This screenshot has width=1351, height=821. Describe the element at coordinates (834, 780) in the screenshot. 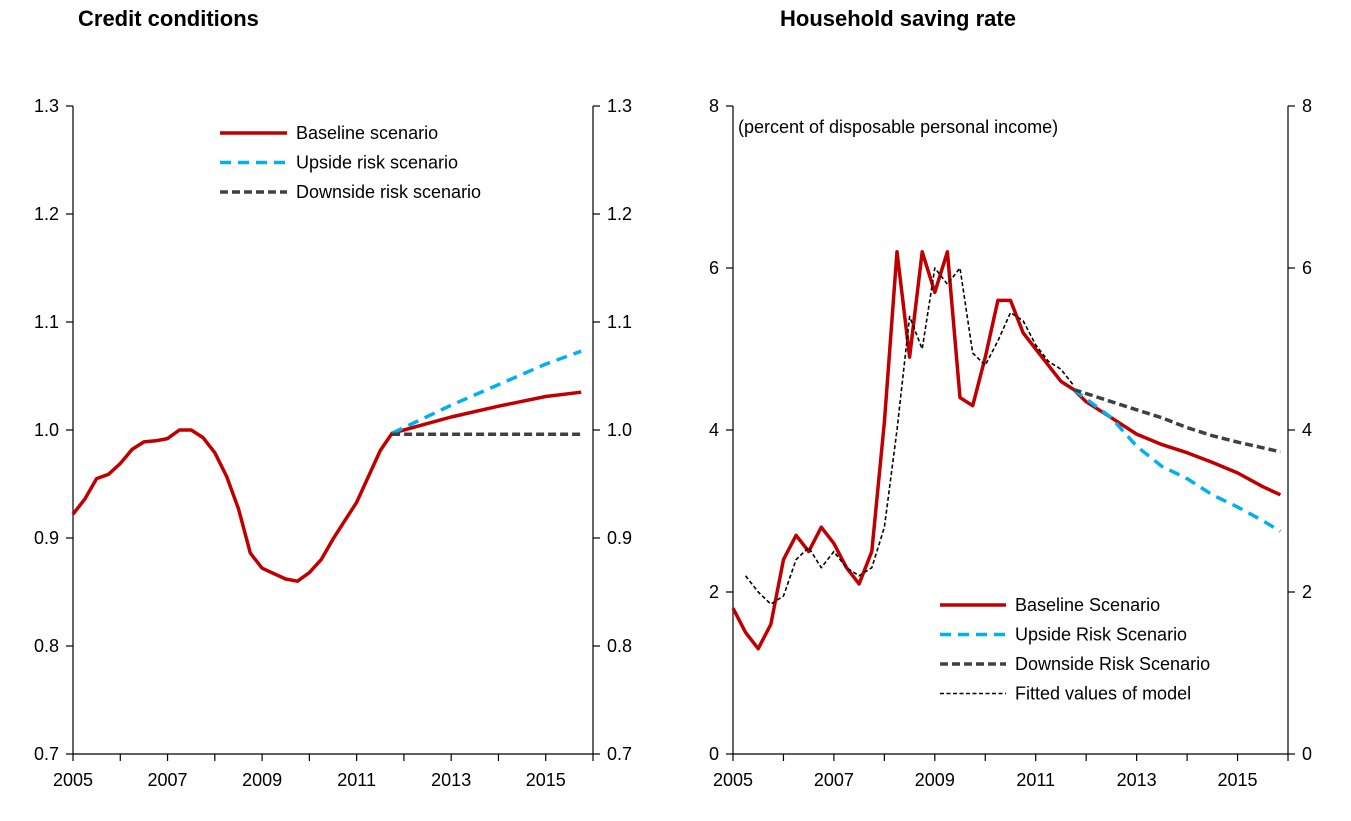

I see `chart2-x-tick-label: 2007` at that location.